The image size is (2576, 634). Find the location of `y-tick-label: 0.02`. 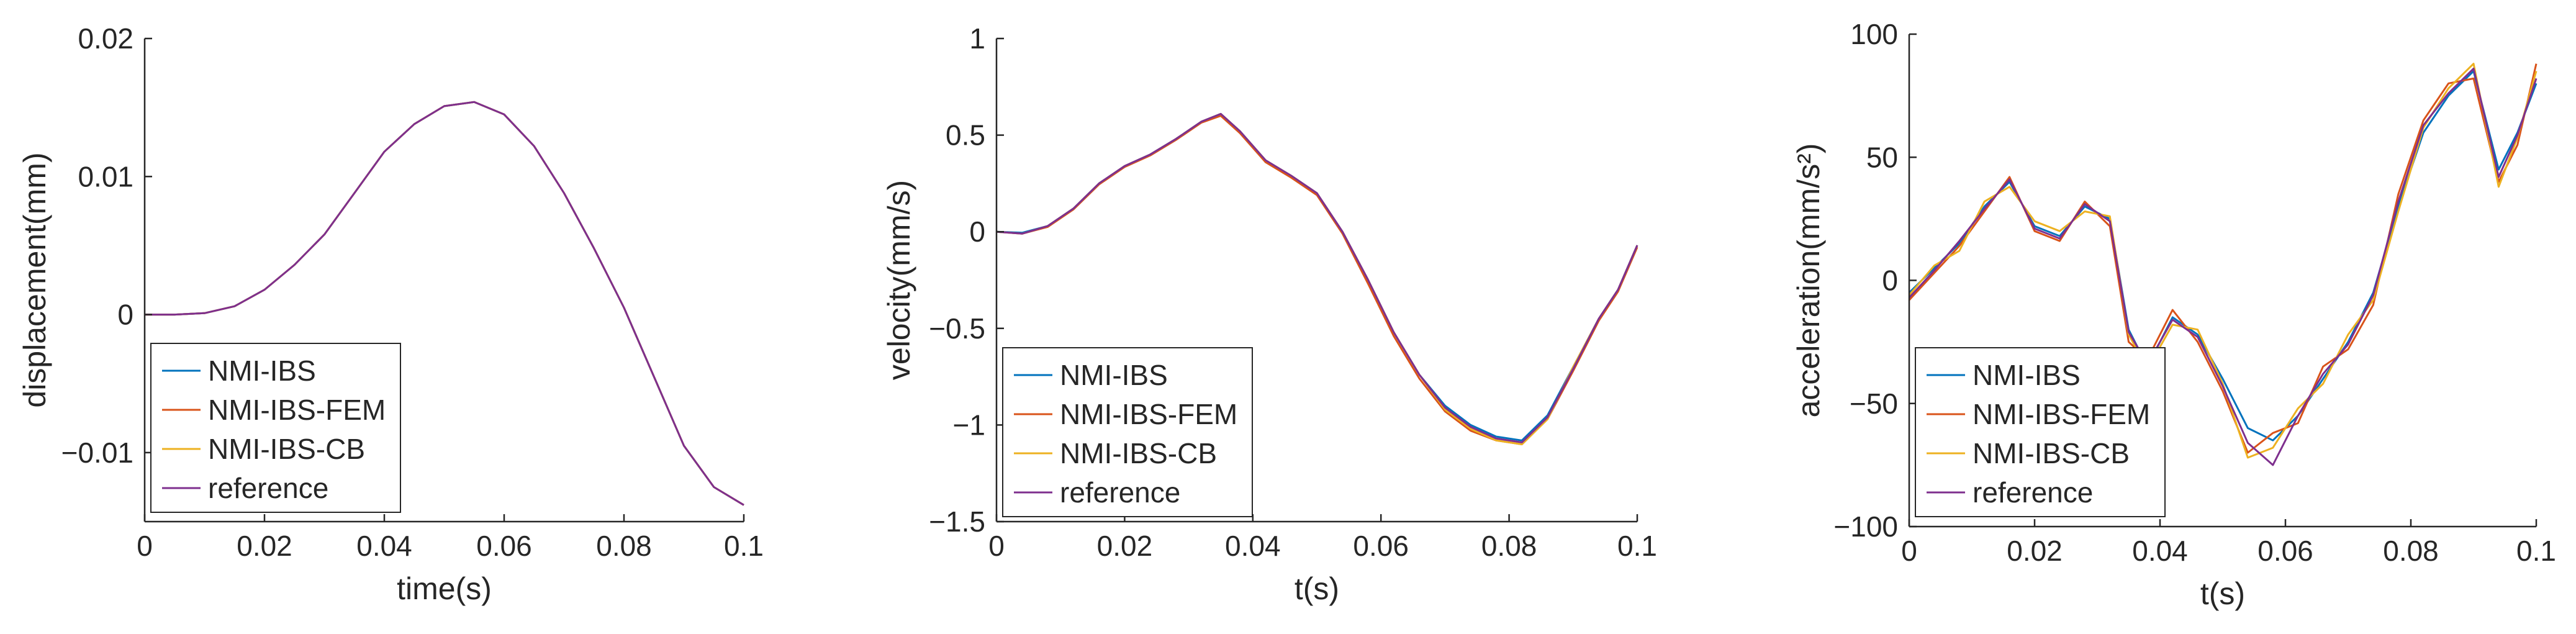

y-tick-label: 0.02 is located at coordinates (105, 38).